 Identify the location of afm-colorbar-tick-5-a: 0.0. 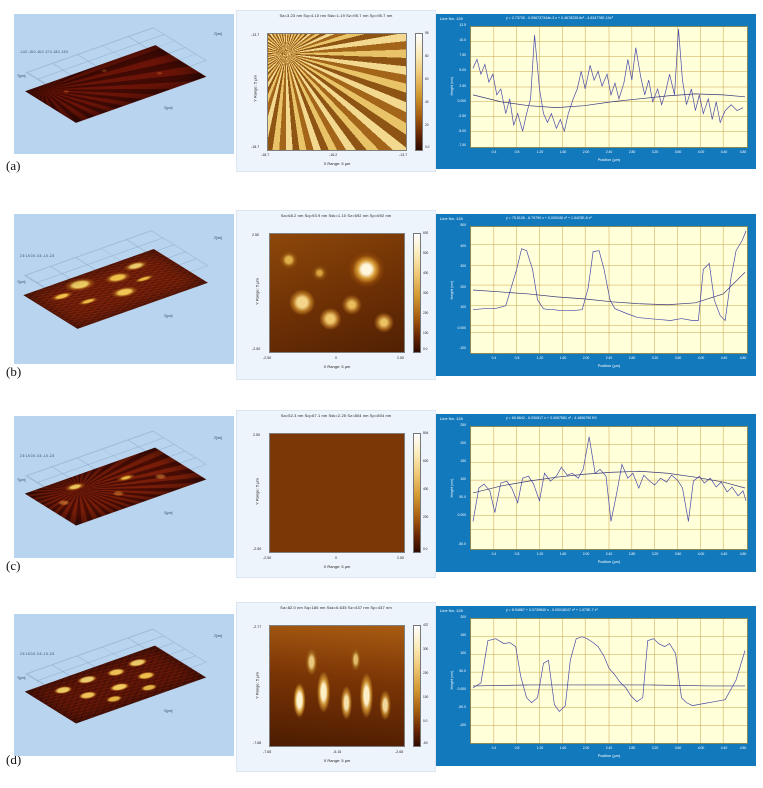
(427, 147).